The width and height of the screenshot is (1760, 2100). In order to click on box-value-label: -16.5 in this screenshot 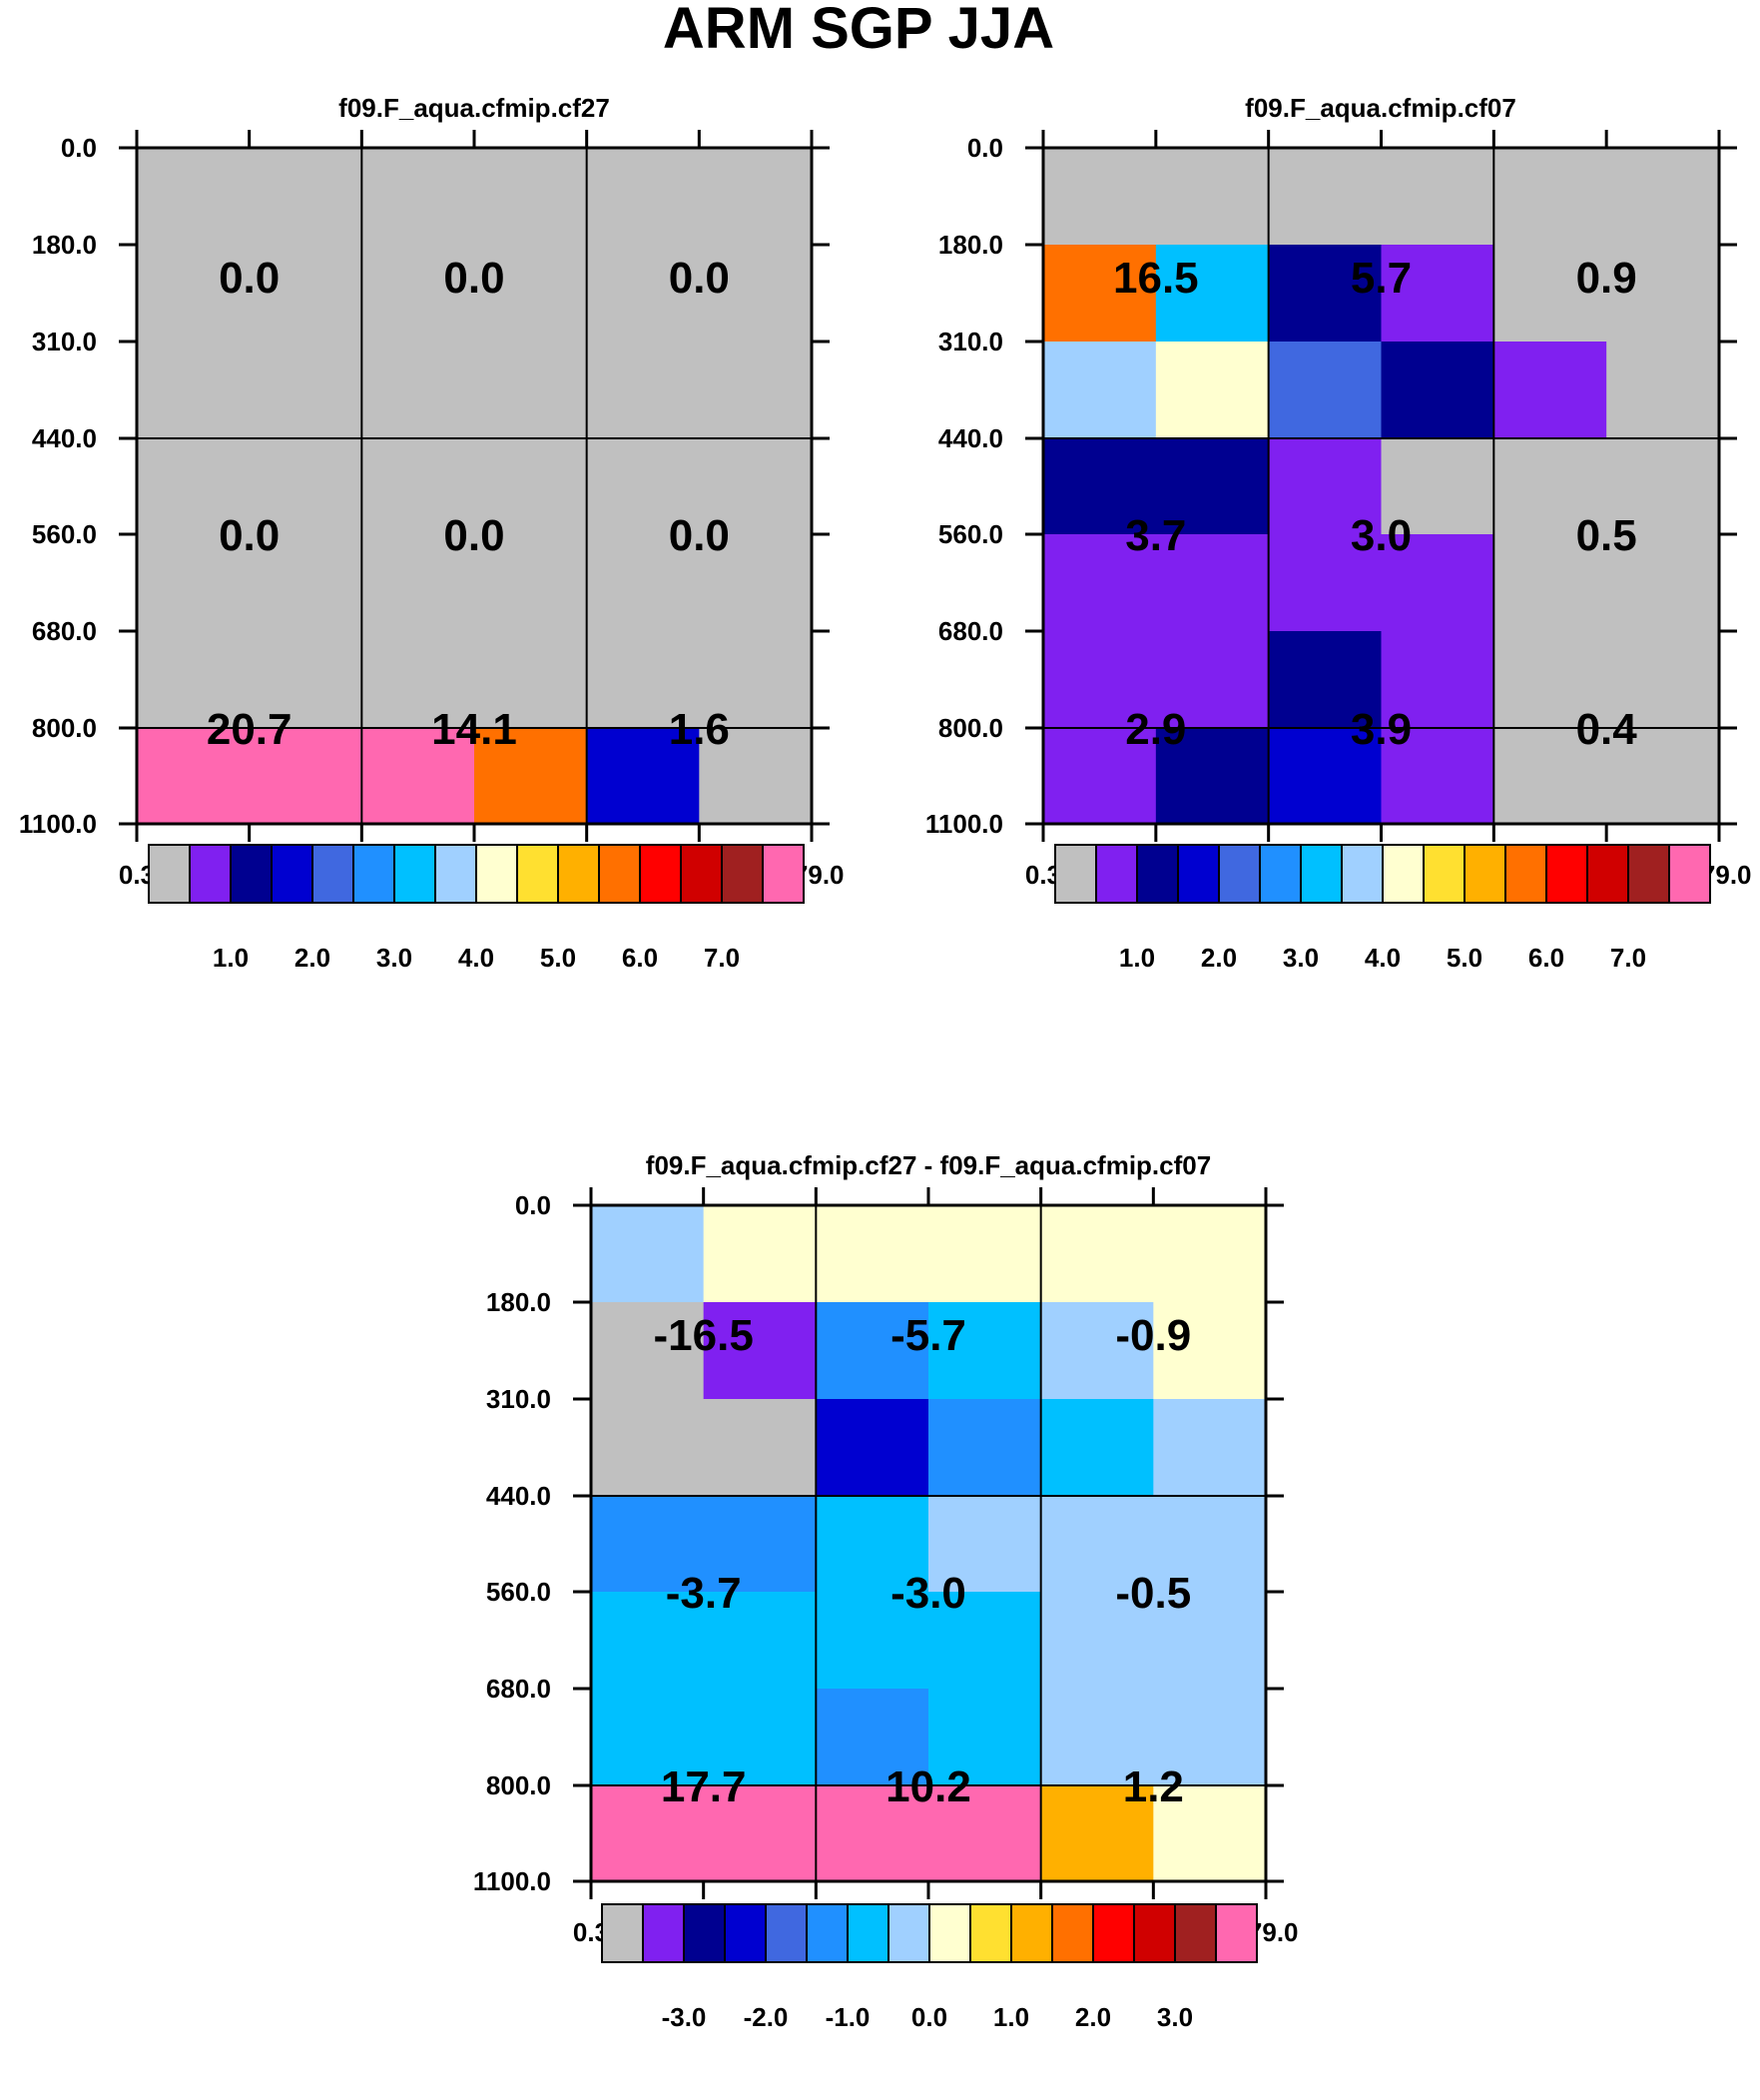, I will do `click(704, 1335)`.